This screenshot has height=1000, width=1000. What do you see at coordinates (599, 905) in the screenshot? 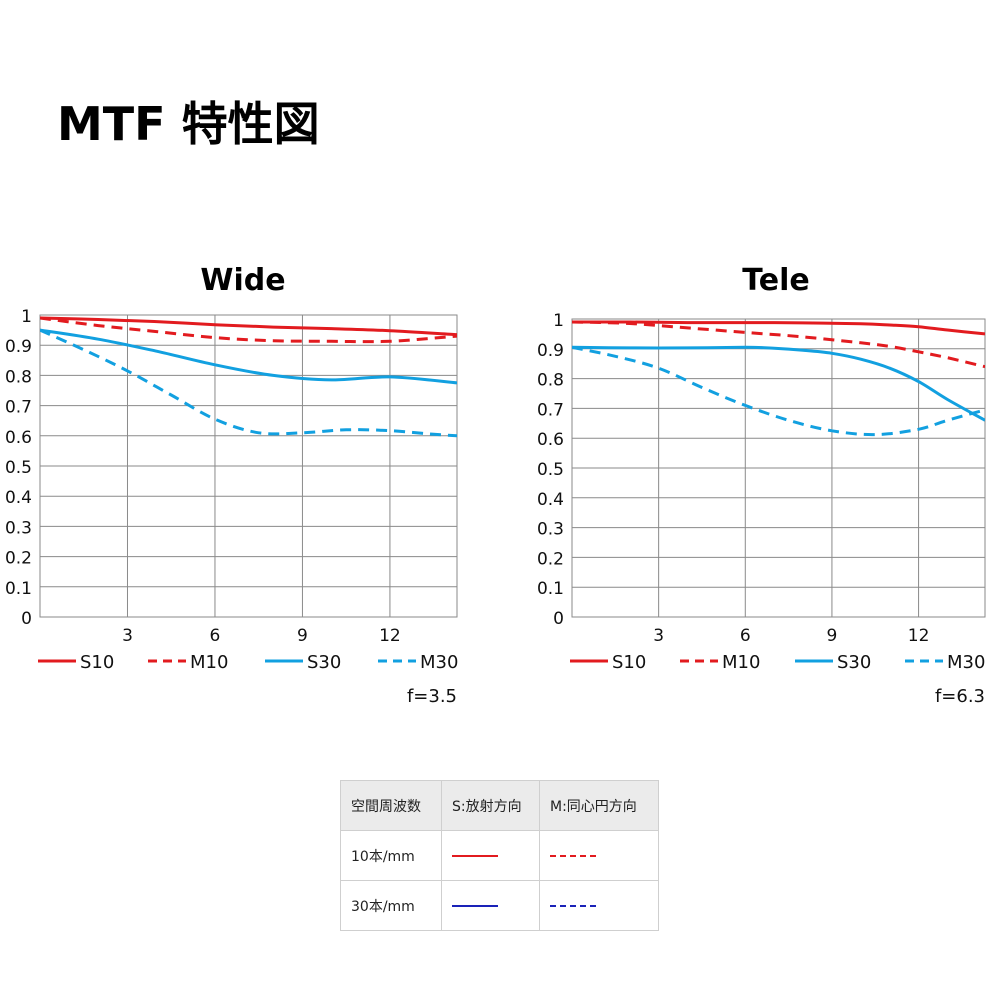
I see `sample-cell-m30` at bounding box center [599, 905].